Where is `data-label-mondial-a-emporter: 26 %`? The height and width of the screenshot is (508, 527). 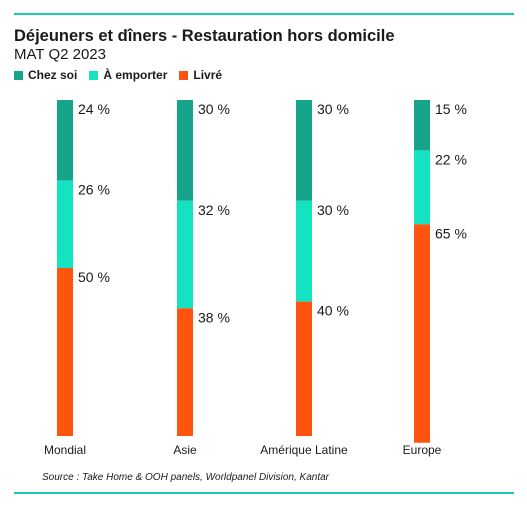
data-label-mondial-a-emporter: 26 % is located at coordinates (94, 190).